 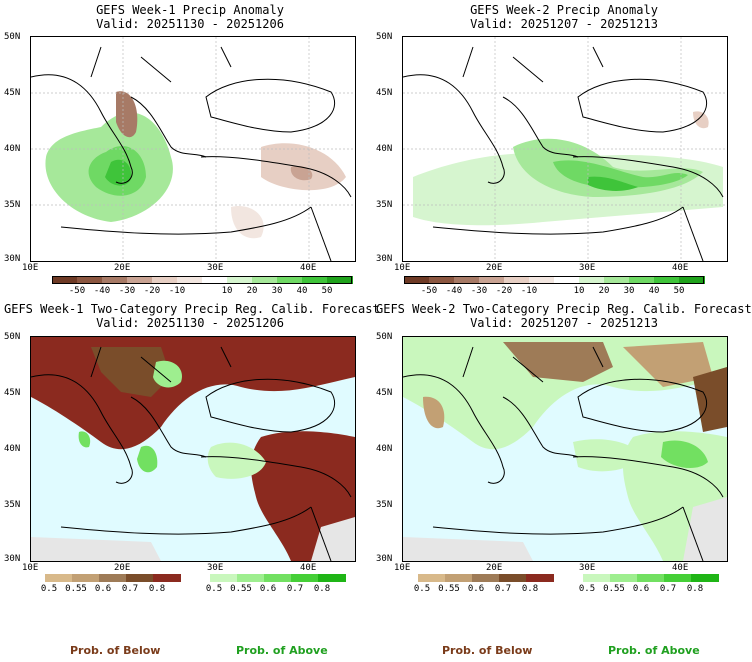 I want to click on panel2-coastlines, so click(x=563, y=153).